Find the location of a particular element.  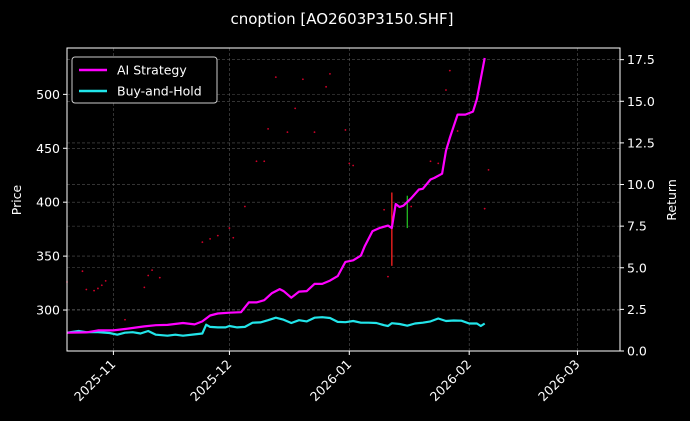

y-right-axis: 0.0 2.5 5.0 7.5 10.0 12.5 15.0 17.5 is located at coordinates (637, 205).